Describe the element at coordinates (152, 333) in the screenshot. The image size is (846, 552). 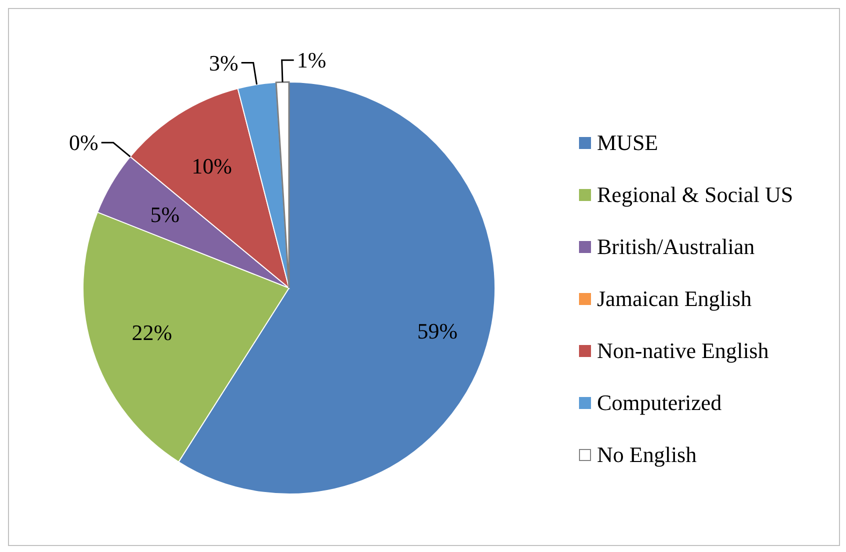
I see `data-label: 22%` at that location.